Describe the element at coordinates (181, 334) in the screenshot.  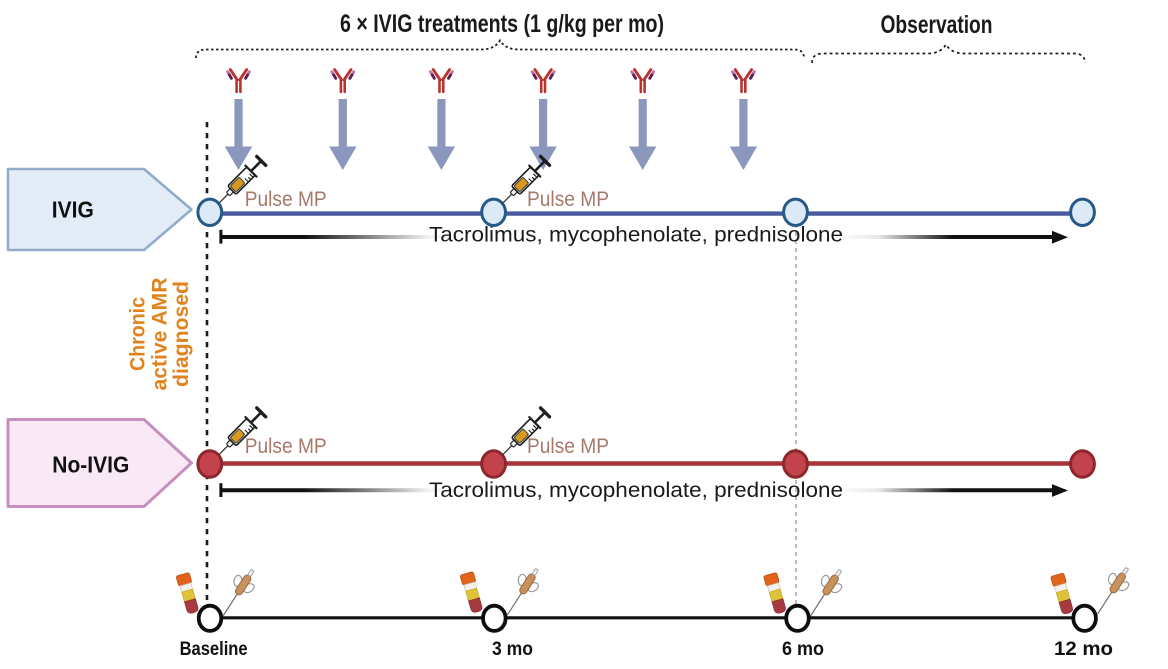
I see `svg-text: diagnosed` at that location.